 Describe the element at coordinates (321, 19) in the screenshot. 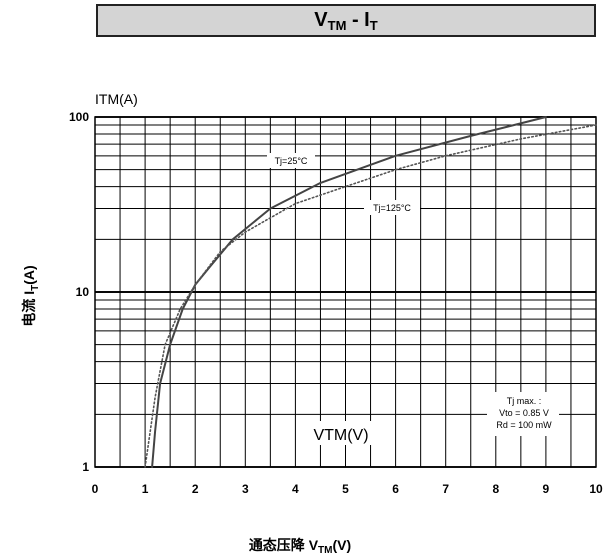

I see `title-main: V` at that location.